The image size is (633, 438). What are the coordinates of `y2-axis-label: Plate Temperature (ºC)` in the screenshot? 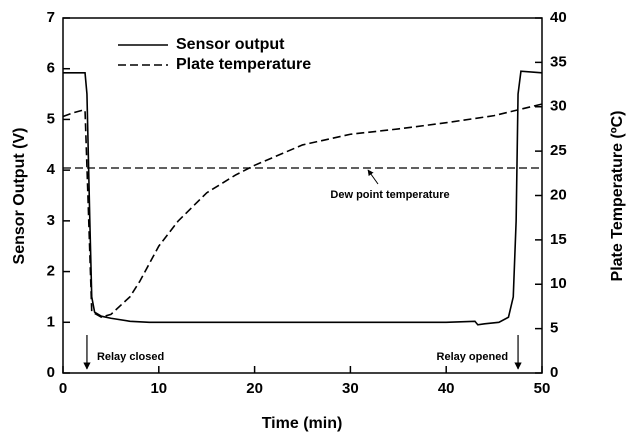 It's located at (617, 196).